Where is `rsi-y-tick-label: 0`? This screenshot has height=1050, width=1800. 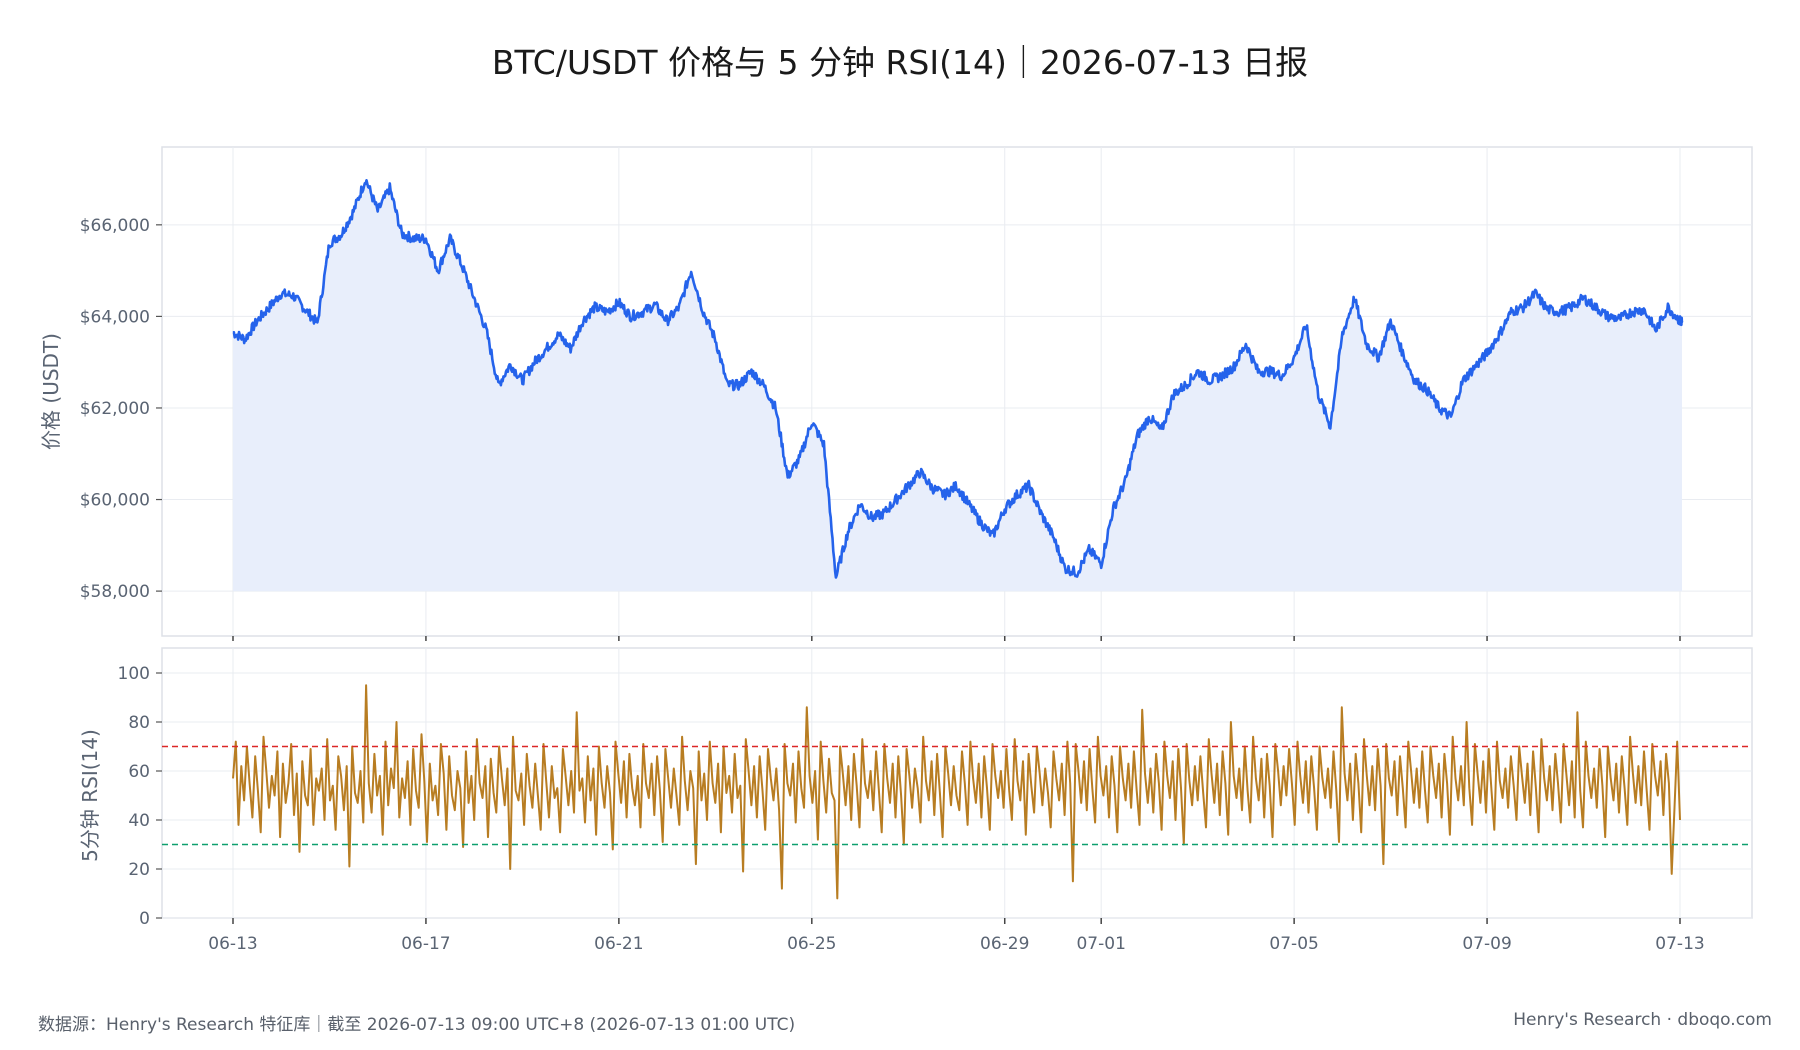
rsi-y-tick-label: 0 is located at coordinates (144, 919).